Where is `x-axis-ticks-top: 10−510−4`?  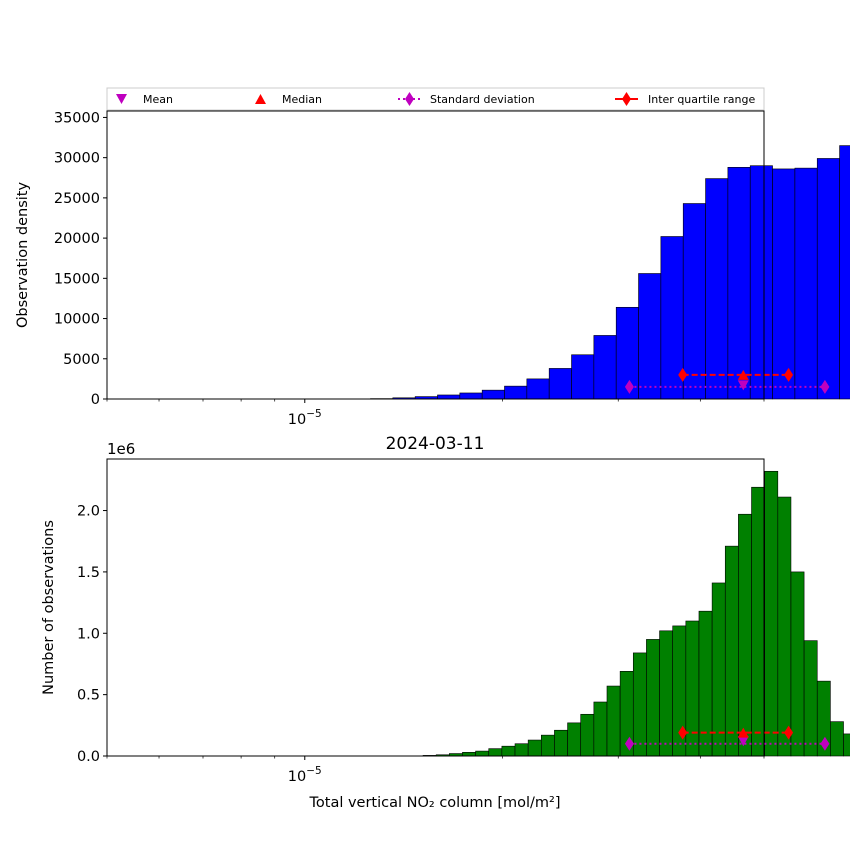
x-axis-ticks-top: 10−510−4 is located at coordinates (435, 413).